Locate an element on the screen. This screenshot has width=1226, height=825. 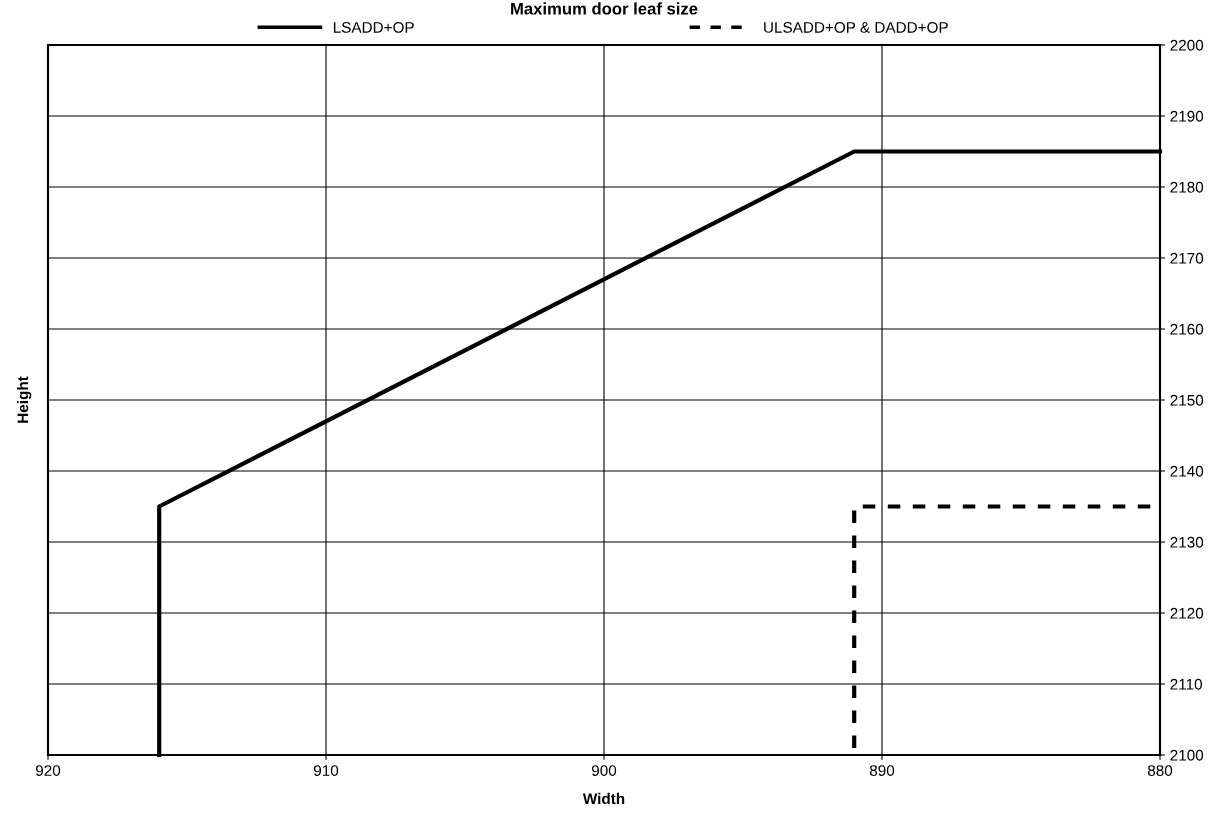
y-tick-label: 2200 is located at coordinates (1187, 45).